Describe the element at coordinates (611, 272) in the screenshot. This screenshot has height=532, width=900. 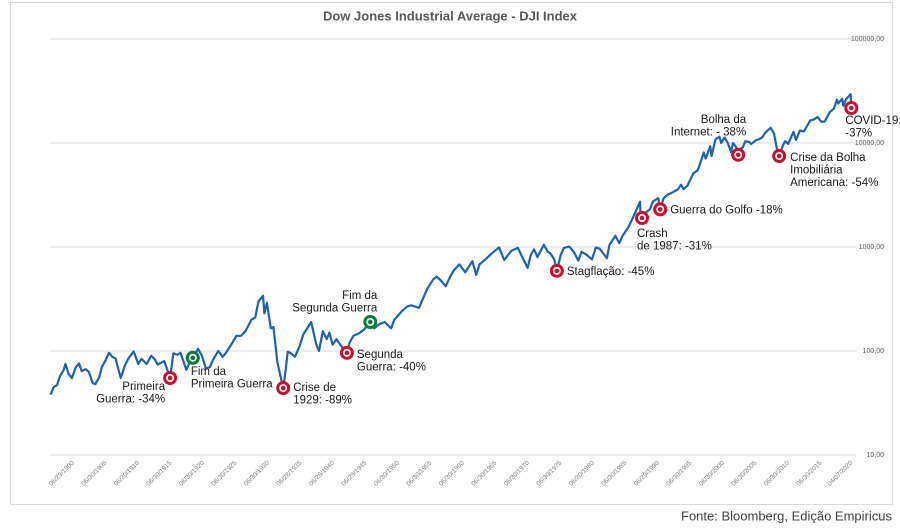
I see `event-label: Stagflação: -45%` at that location.